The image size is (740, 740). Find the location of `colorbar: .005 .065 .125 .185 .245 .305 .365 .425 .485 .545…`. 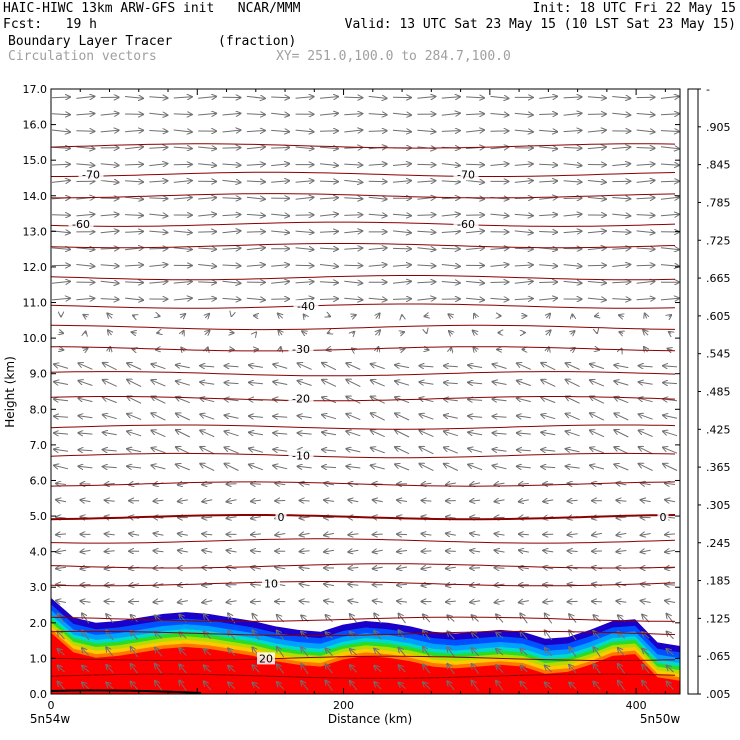

colorbar: .005 .065 .125 .185 .245 .305 .365 .425 .485 .545… is located at coordinates (709, 392).